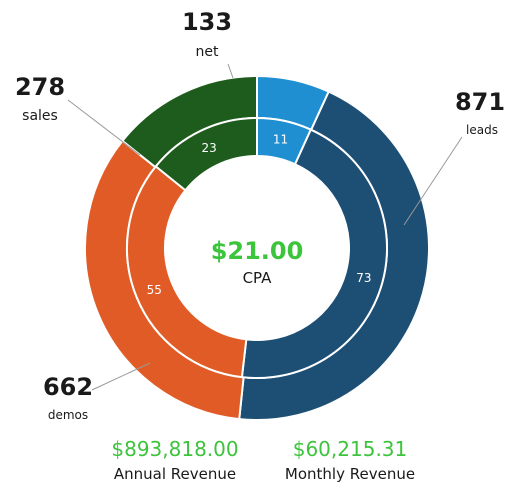  I want to click on inner-slice-sales, so click(206, 154).